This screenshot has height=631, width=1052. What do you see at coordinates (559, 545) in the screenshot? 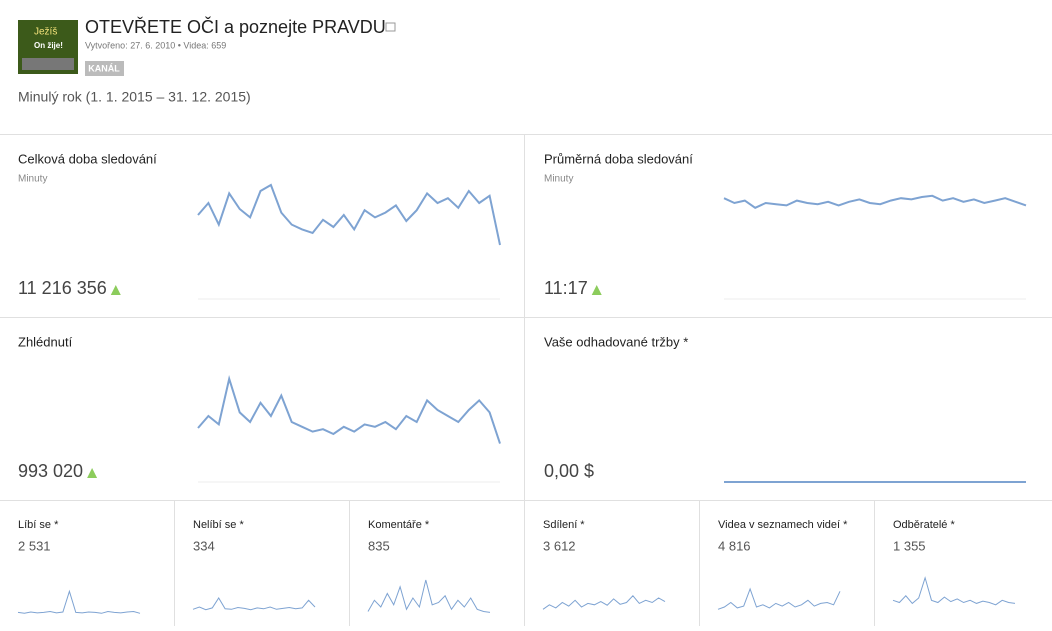
I see `metric-value: 3 612` at bounding box center [559, 545].